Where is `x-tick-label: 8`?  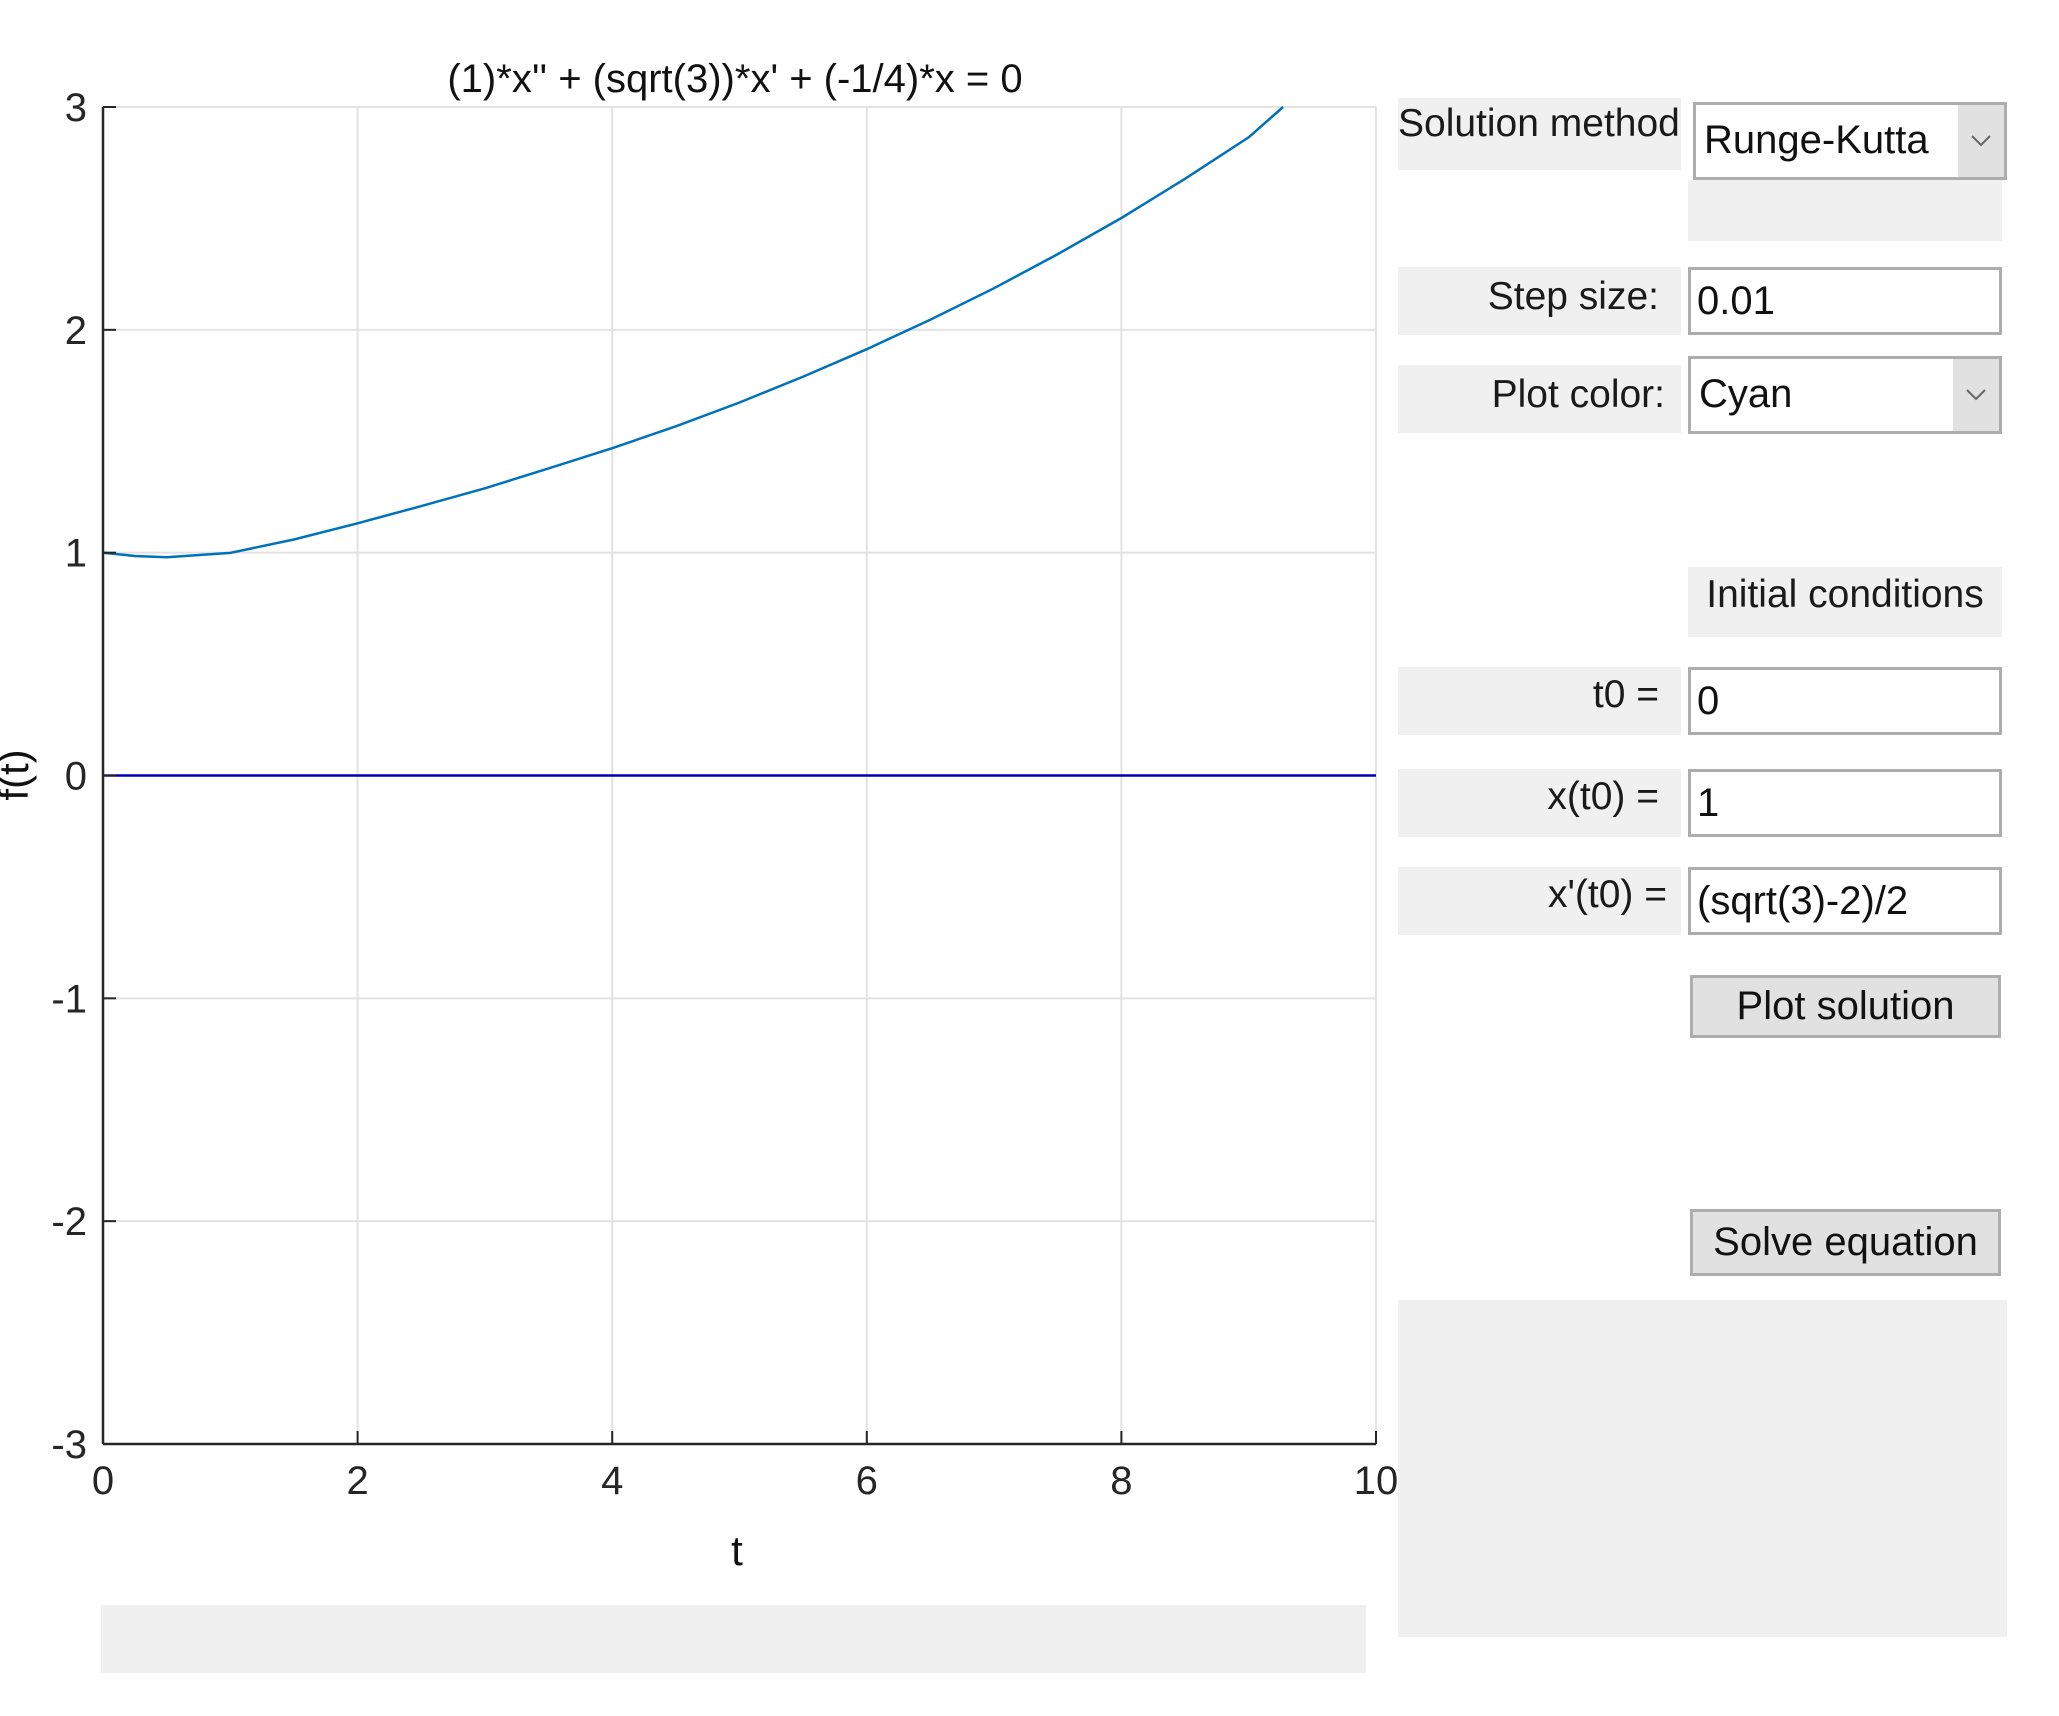 x-tick-label: 8 is located at coordinates (1121, 1481).